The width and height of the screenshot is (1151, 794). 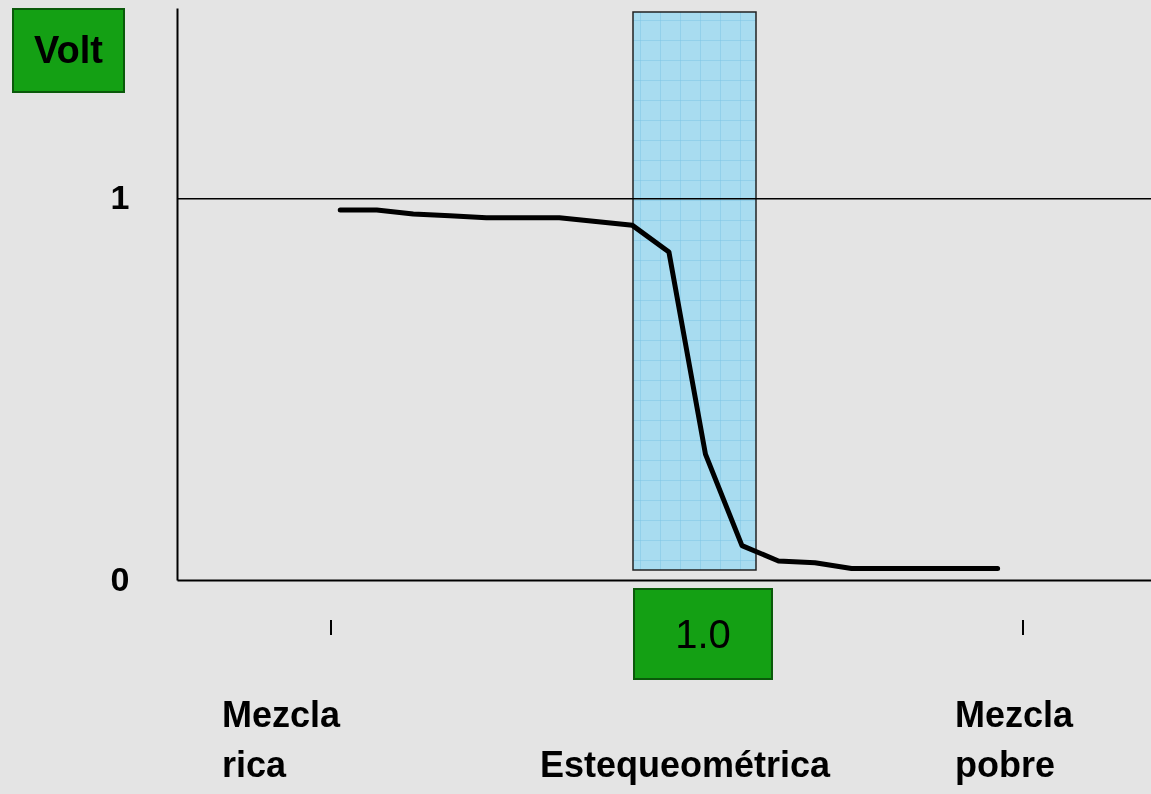 What do you see at coordinates (68, 50) in the screenshot?
I see `y-axis-title: Volt` at bounding box center [68, 50].